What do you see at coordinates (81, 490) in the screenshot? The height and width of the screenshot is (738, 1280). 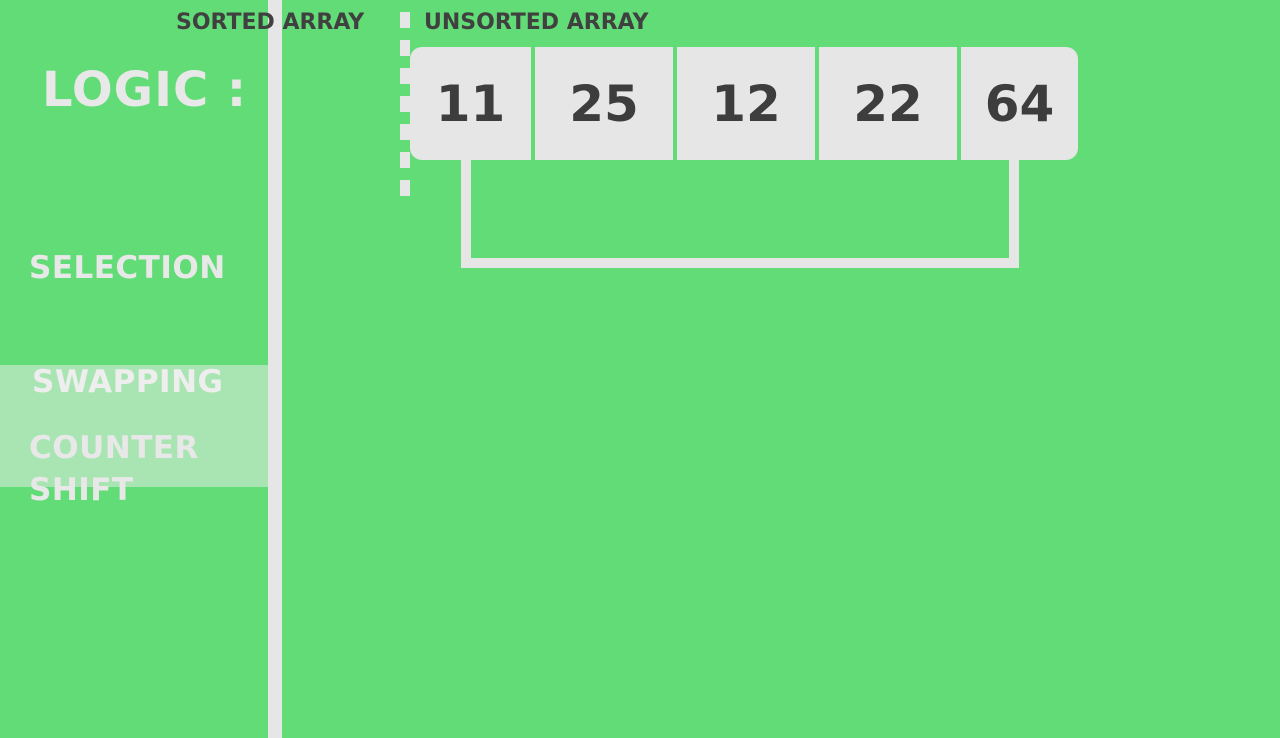 I see `step-shift-label: SHIFT` at bounding box center [81, 490].